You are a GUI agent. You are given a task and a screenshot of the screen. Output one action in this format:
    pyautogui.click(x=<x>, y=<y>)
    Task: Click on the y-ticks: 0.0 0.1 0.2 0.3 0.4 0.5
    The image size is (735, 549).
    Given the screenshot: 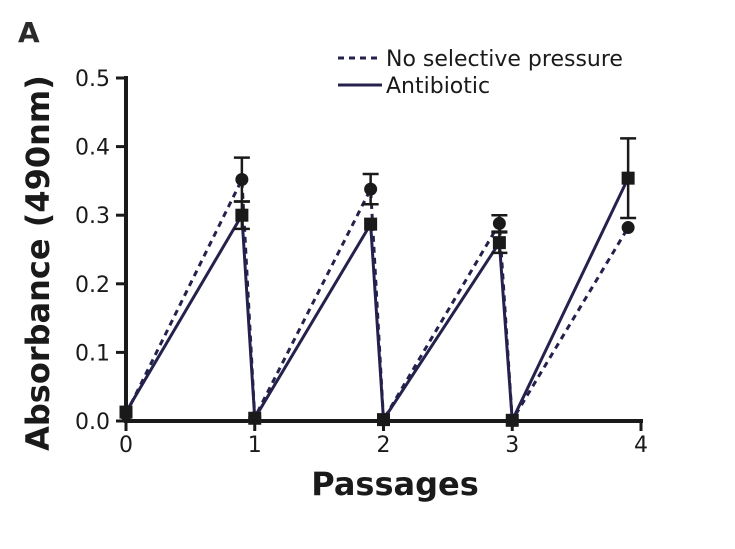 What is the action you would take?
    pyautogui.click(x=100, y=251)
    